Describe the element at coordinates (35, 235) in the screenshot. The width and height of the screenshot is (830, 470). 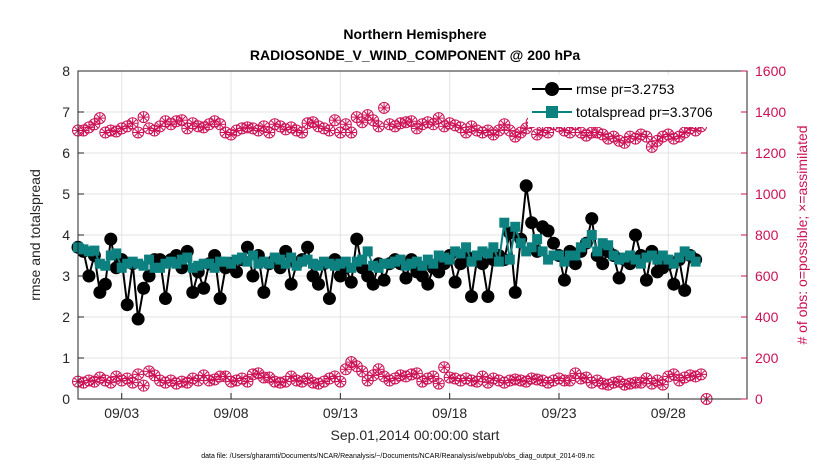
I see `y-axis-label: rmse and totalspread` at that location.